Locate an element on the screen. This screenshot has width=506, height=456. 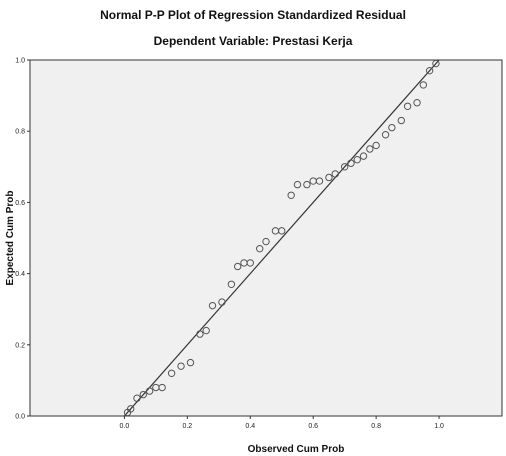
x-tick-label: 0.2 is located at coordinates (187, 426).